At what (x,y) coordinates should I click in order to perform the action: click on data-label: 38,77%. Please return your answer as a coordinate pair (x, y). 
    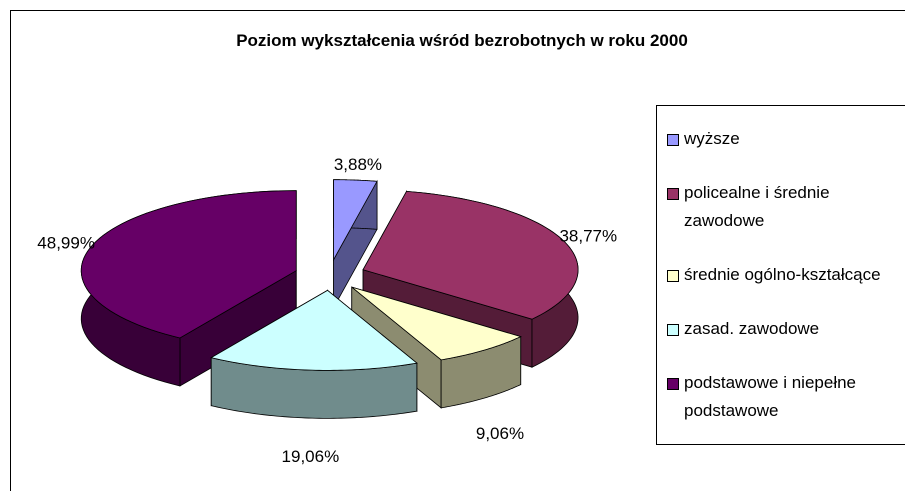
    Looking at the image, I should click on (588, 236).